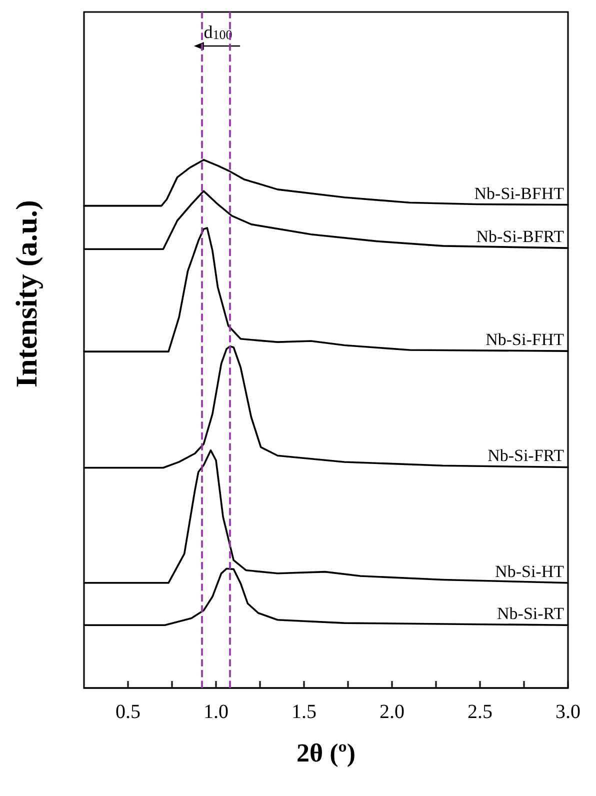 The image size is (596, 796). Describe the element at coordinates (216, 712) in the screenshot. I see `x-tick-label: 1.0` at that location.